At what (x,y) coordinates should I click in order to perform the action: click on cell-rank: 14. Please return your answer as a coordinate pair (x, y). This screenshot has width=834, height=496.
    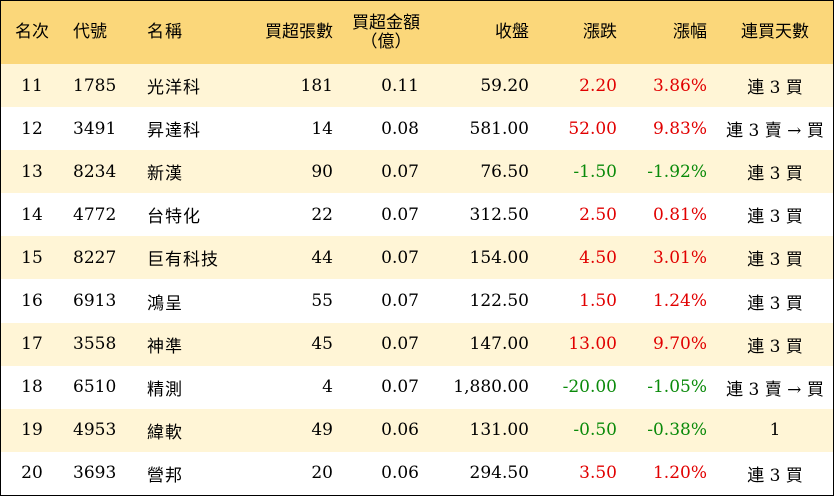
    Looking at the image, I should click on (32, 214).